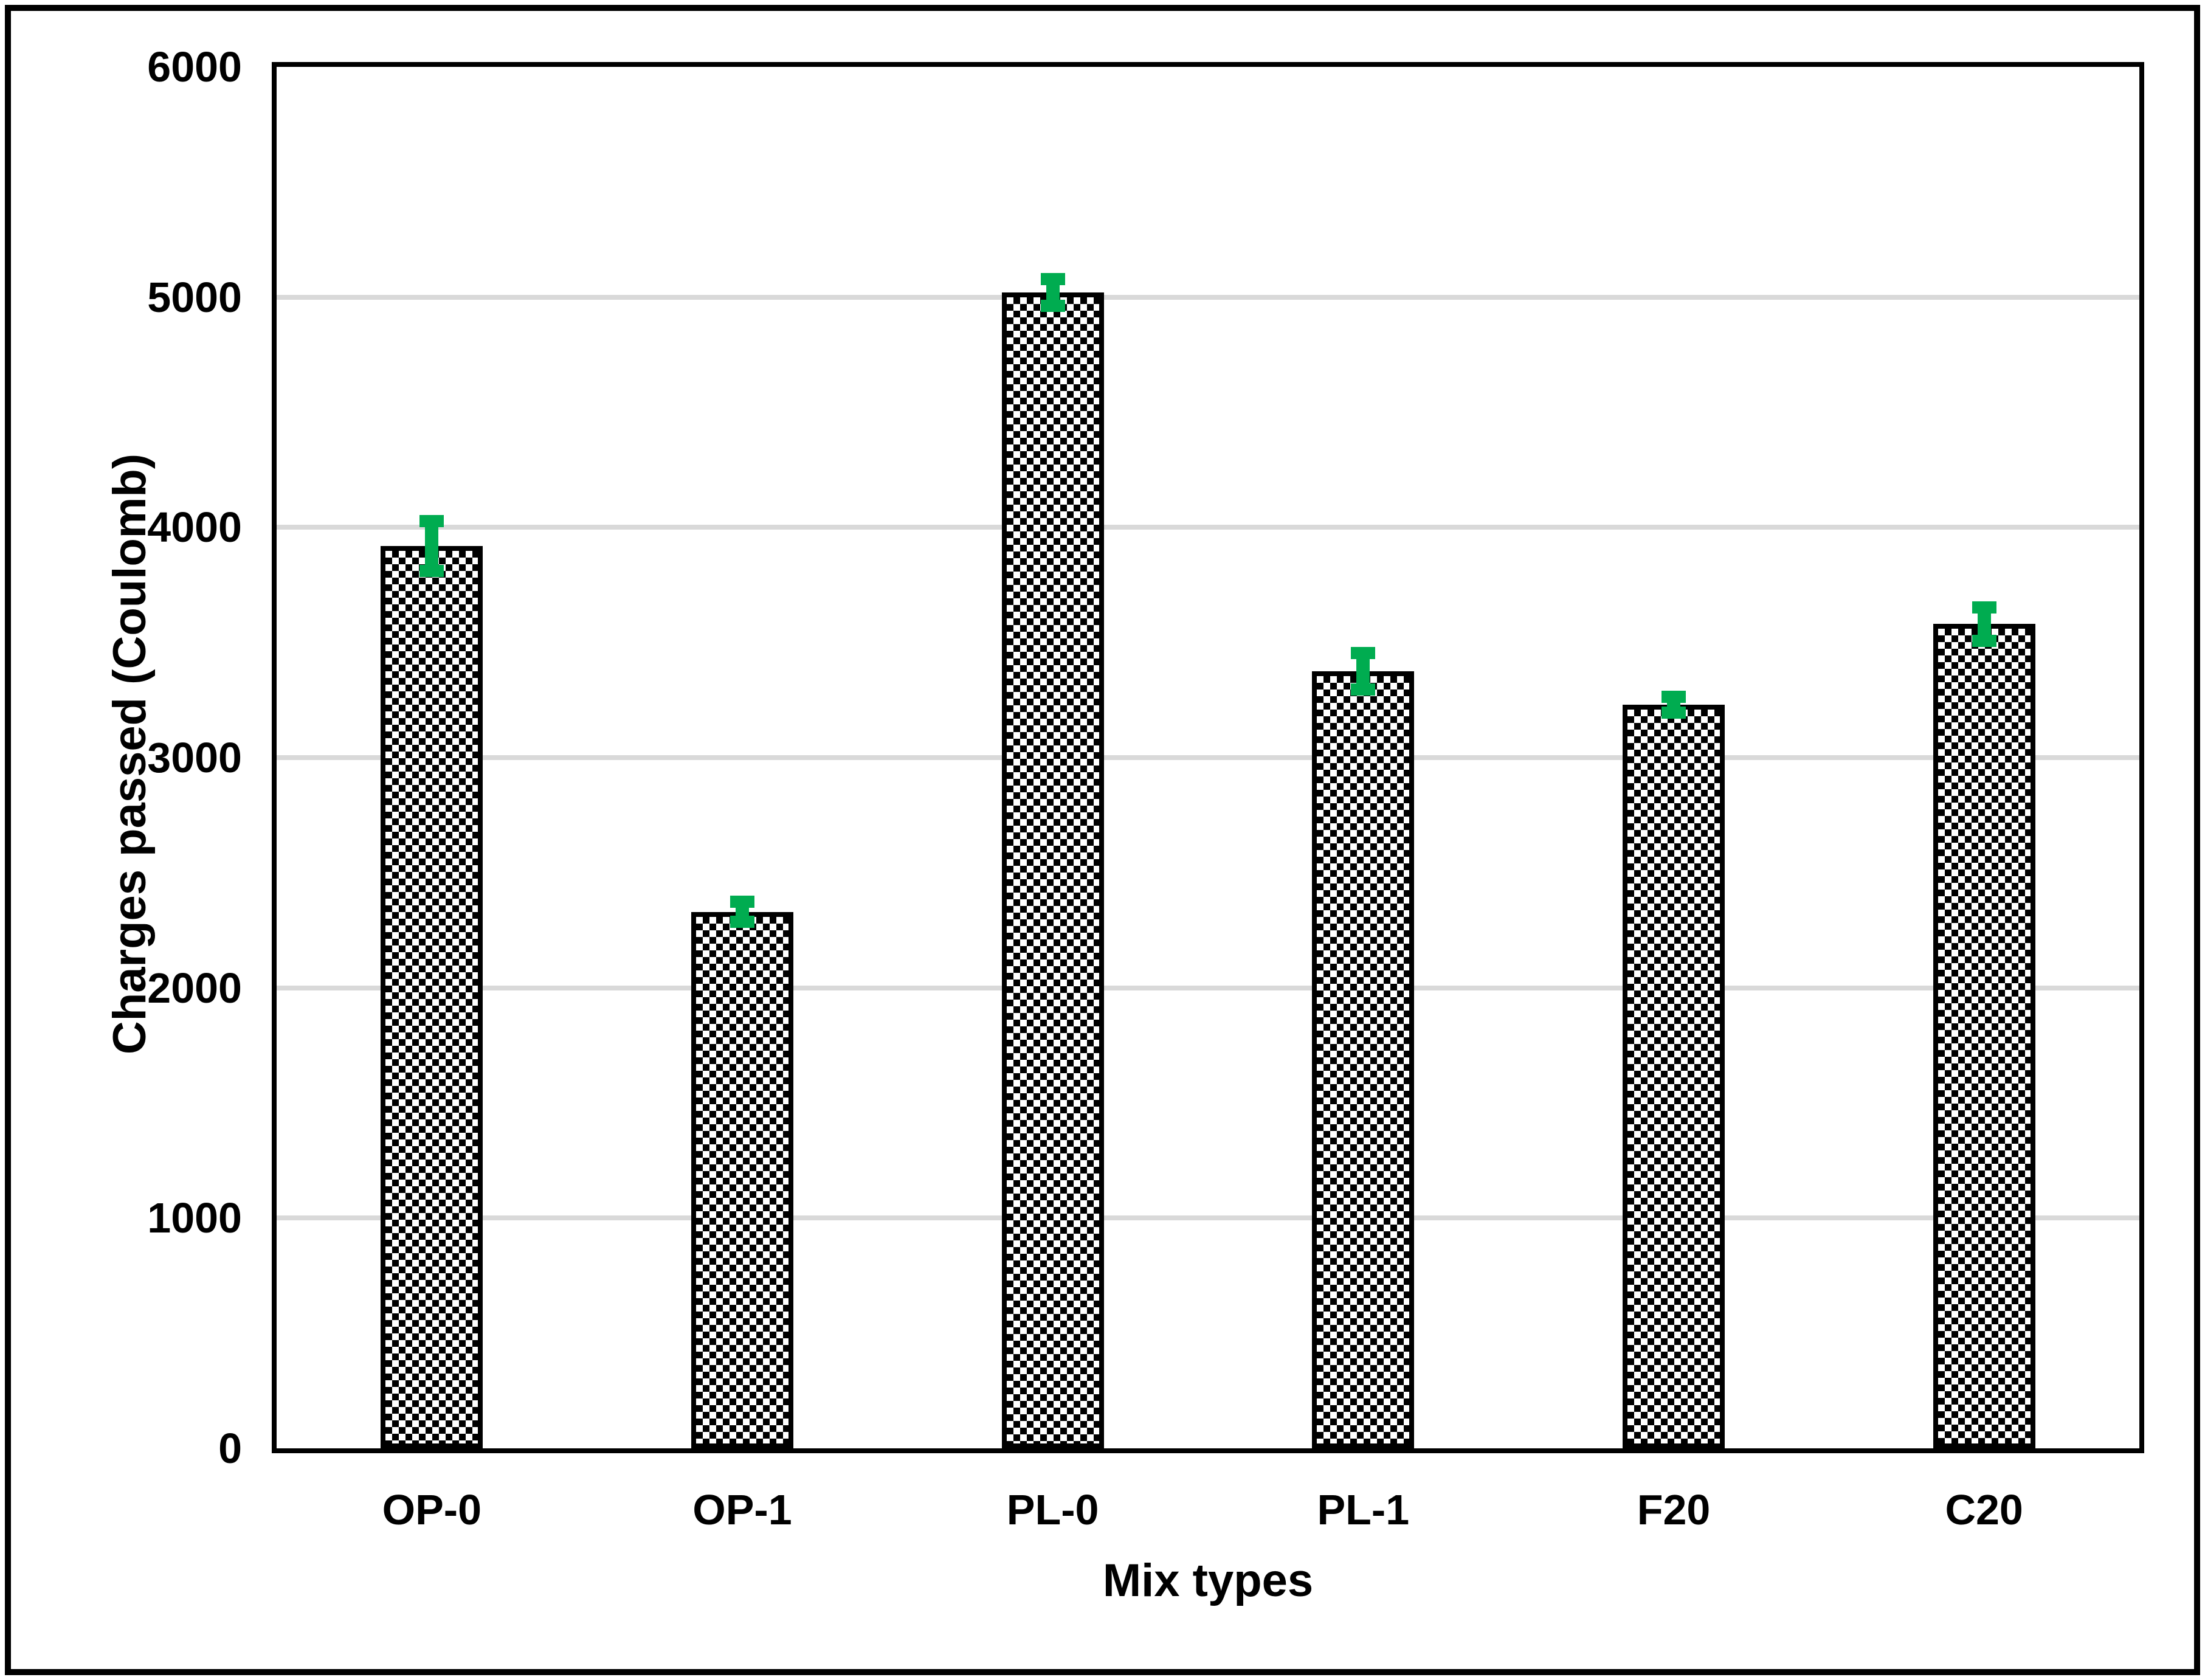 The height and width of the screenshot is (1680, 2205). I want to click on y-tick-label-2000: 2000, so click(194, 988).